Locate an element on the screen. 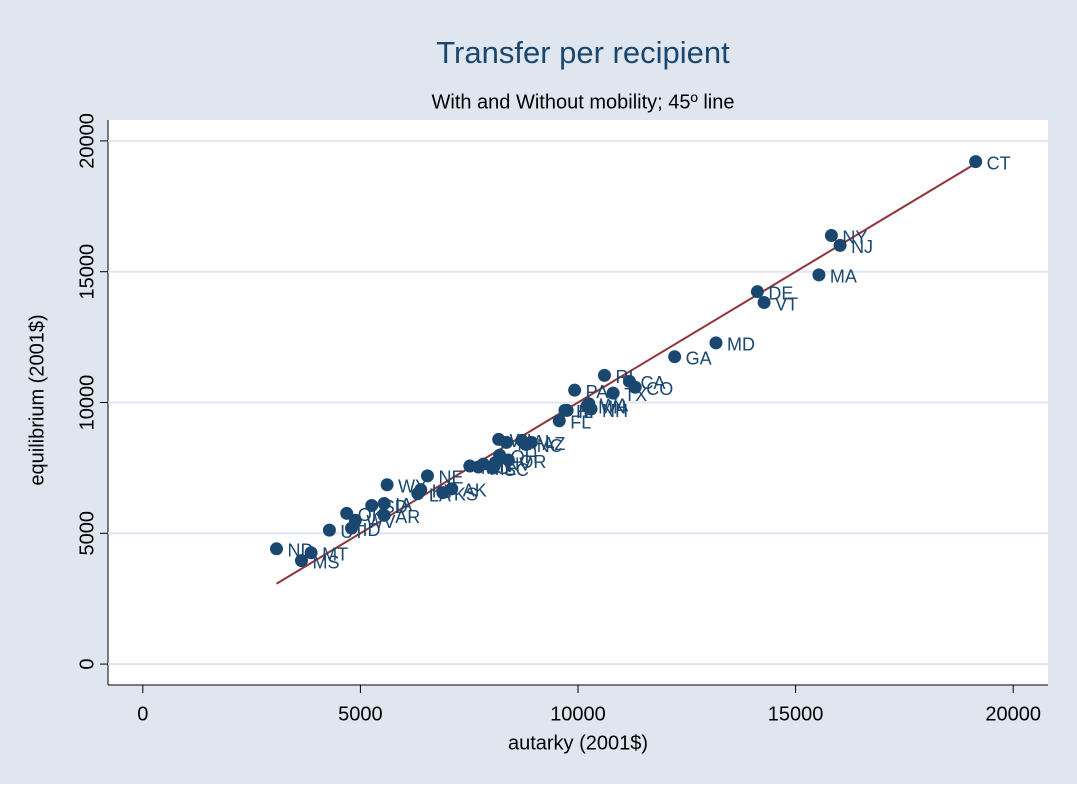 This screenshot has width=1077, height=789. point-label: NC is located at coordinates (550, 446).